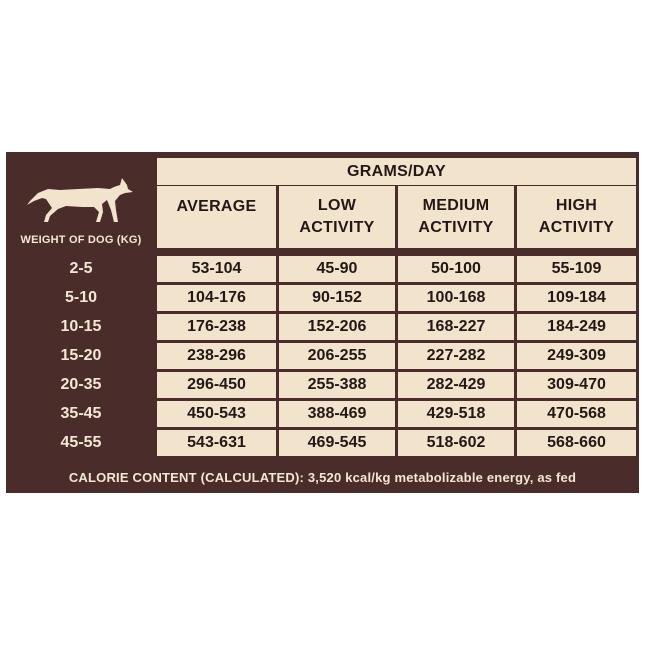 The width and height of the screenshot is (645, 645). What do you see at coordinates (216, 206) in the screenshot?
I see `column-header-line1: AVERAGE` at bounding box center [216, 206].